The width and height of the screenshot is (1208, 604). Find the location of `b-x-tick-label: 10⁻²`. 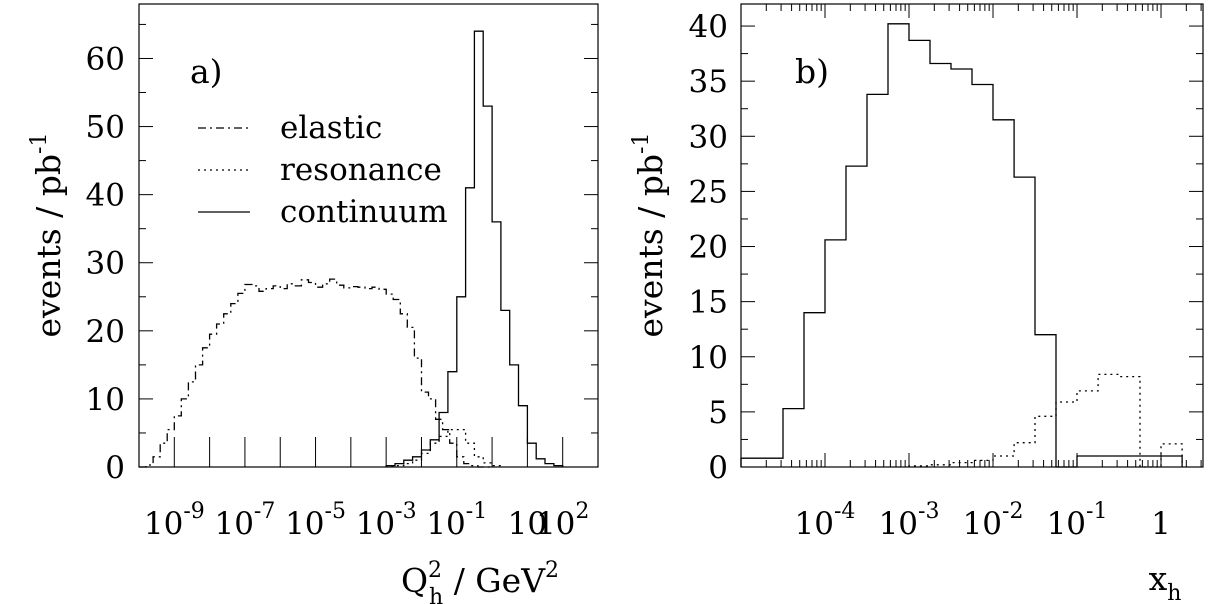

b-x-tick-label: 10⁻² is located at coordinates (993, 520).